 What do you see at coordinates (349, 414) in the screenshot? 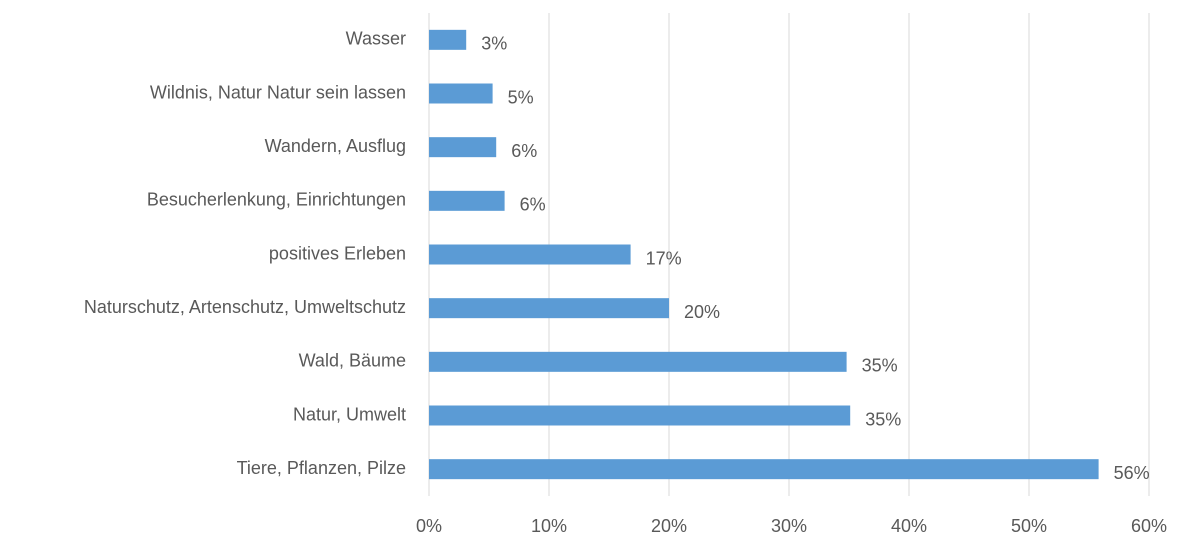
I see `y-tick-label: Natur, Umwelt` at bounding box center [349, 414].